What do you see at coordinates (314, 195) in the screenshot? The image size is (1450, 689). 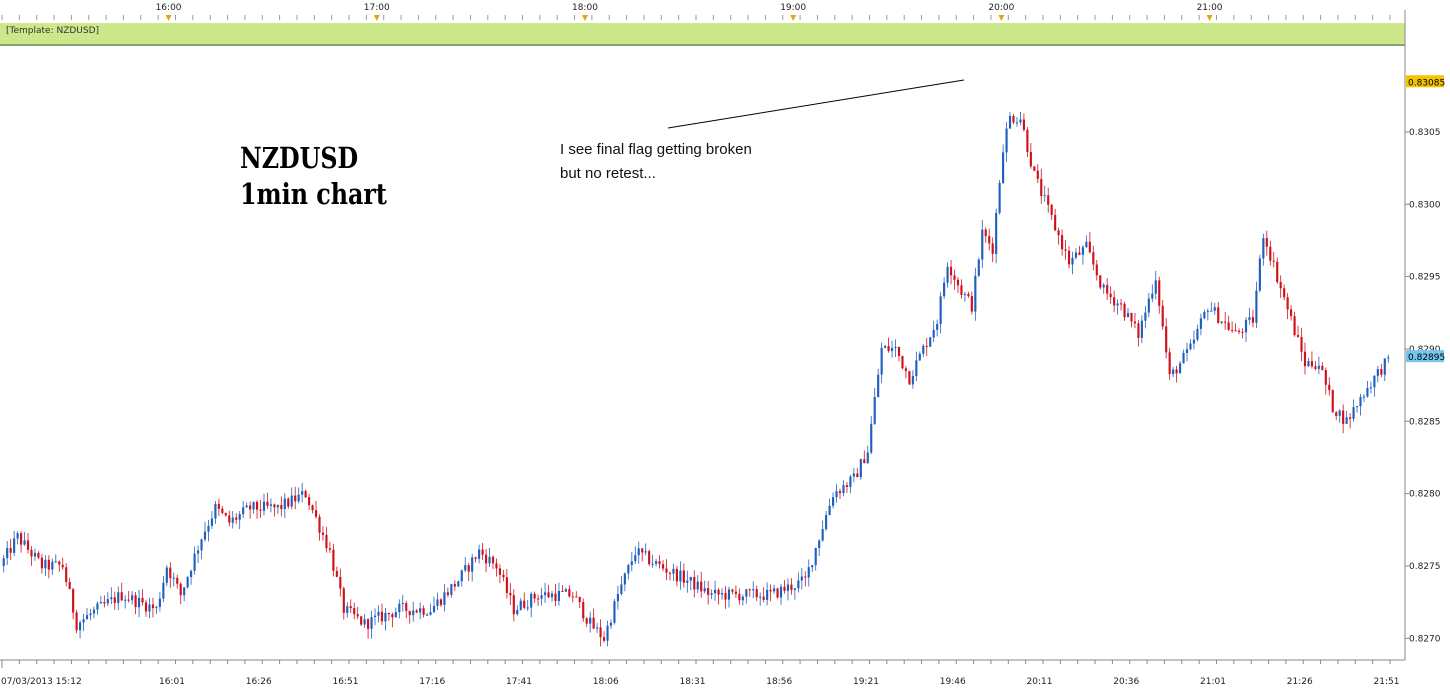 I see `chart-subtitle: 1min chart` at bounding box center [314, 195].